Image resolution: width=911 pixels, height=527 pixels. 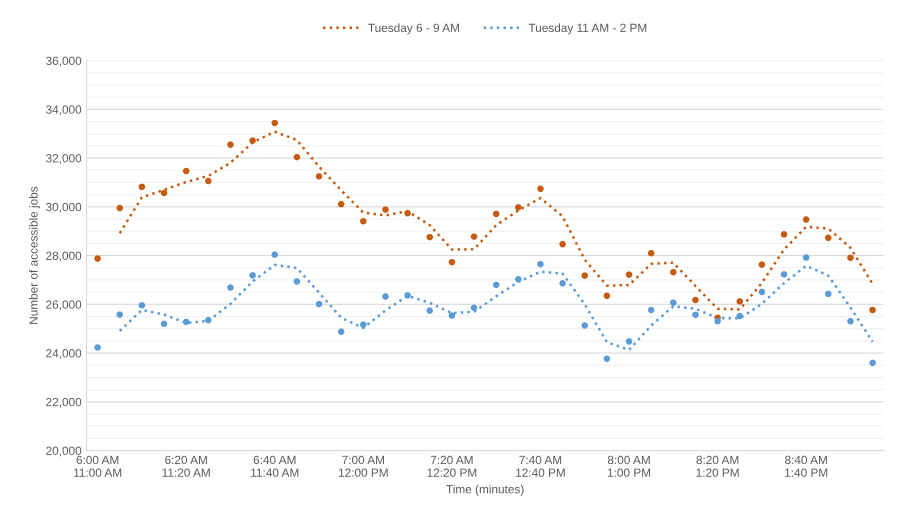 What do you see at coordinates (98, 466) in the screenshot?
I see `x-tick-label: 6:00 AM 11:00 AM` at bounding box center [98, 466].